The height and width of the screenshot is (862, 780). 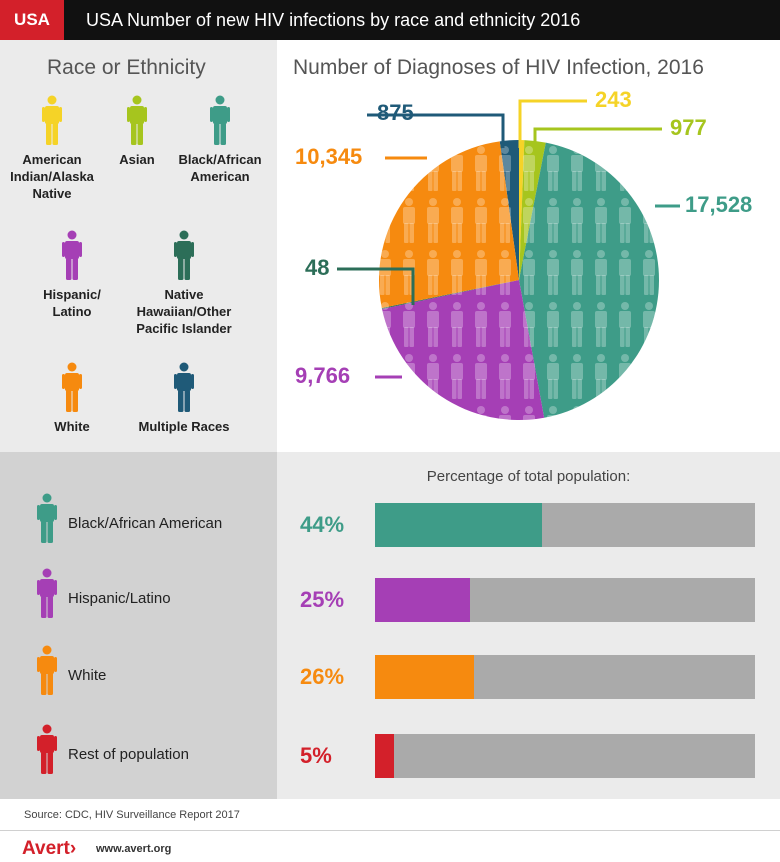 I want to click on pie-slice-label: 48, so click(x=317, y=267).